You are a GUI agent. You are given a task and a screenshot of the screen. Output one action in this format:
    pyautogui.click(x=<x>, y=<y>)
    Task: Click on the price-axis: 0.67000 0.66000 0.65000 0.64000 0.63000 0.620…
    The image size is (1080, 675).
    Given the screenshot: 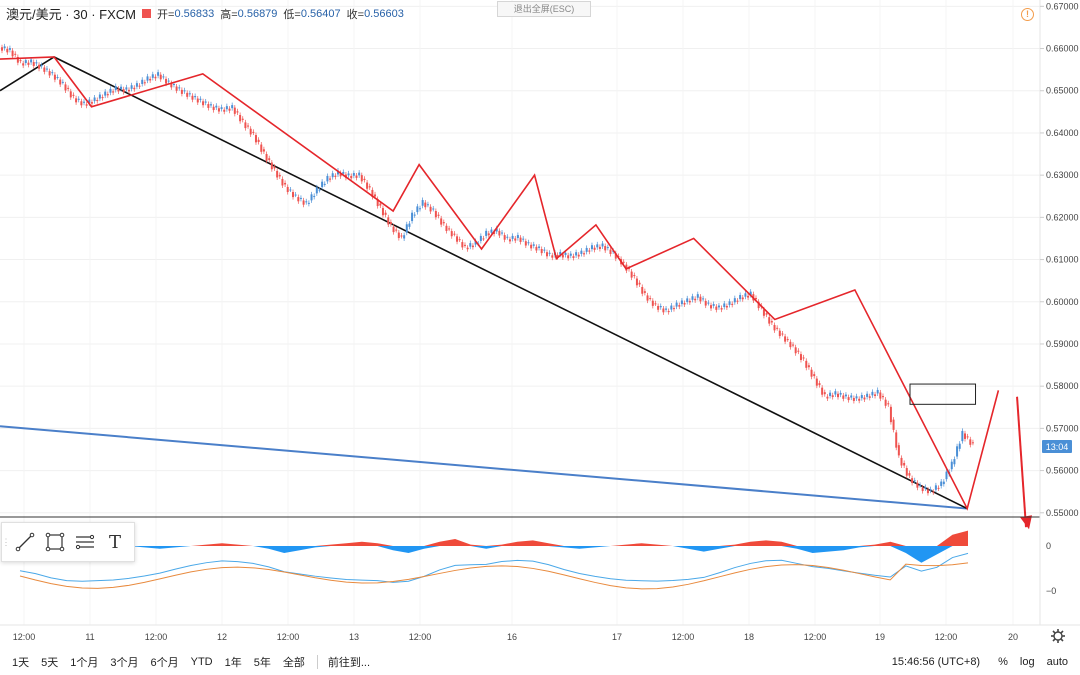 What is the action you would take?
    pyautogui.click(x=1059, y=259)
    